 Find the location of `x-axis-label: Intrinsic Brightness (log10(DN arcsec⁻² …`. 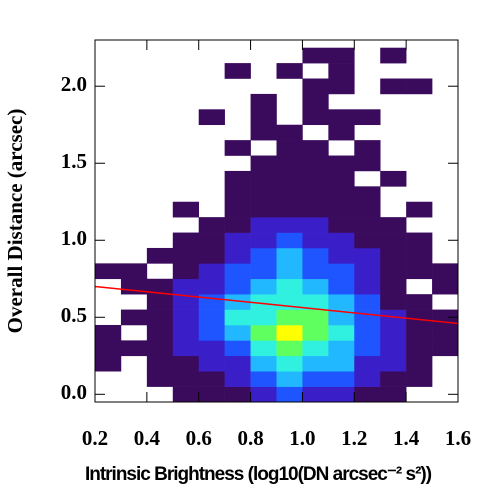

x-axis-label: Intrinsic Brightness (log10(DN arcsec⁻² … is located at coordinates (258, 474).